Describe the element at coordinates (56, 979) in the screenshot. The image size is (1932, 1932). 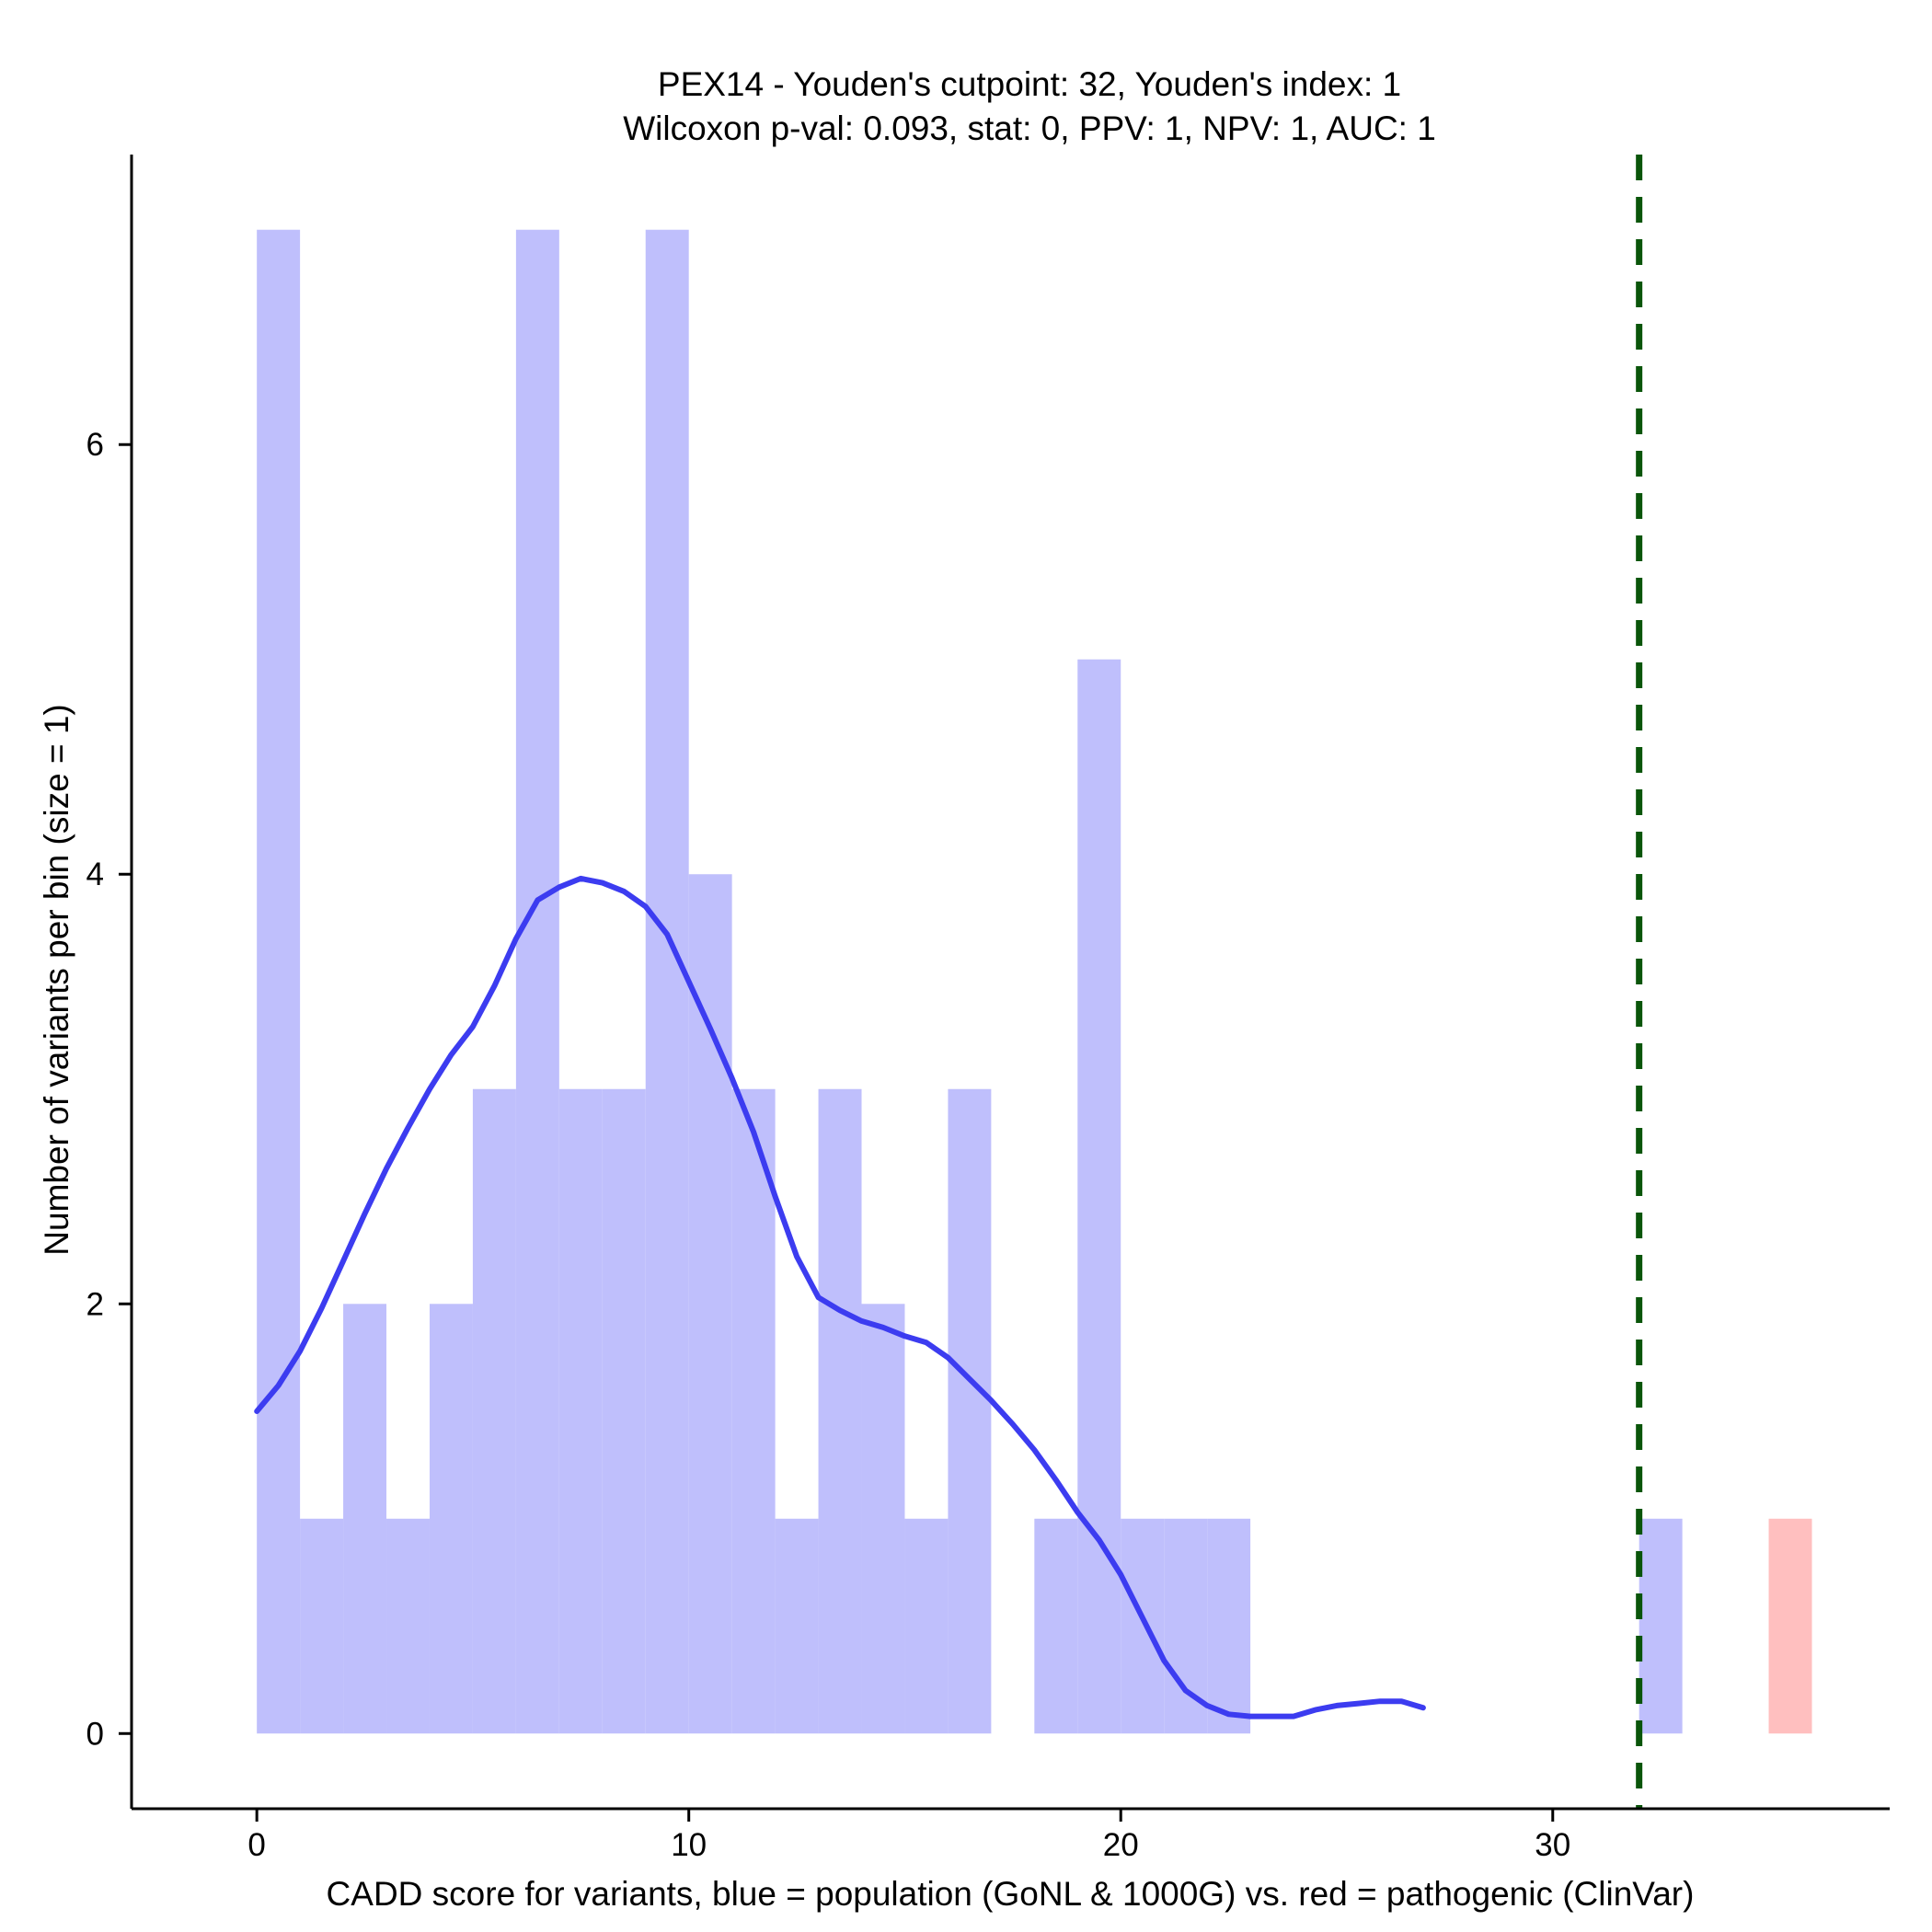
I see `y-axis-label: Number of variants per bin (size = 1)` at that location.